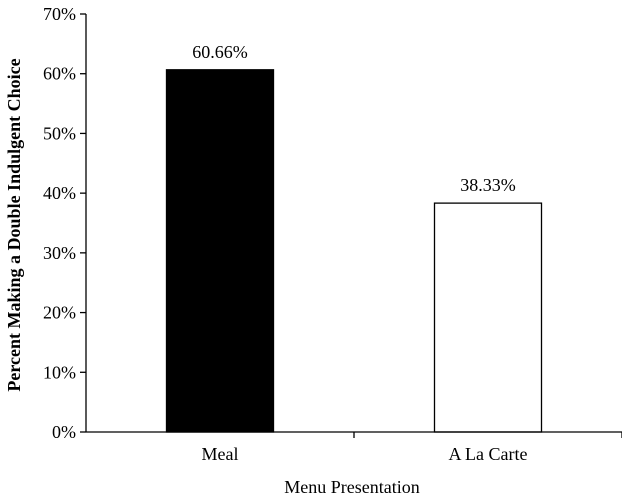  What do you see at coordinates (59, 193) in the screenshot?
I see `y-tick-label: 40%` at bounding box center [59, 193].